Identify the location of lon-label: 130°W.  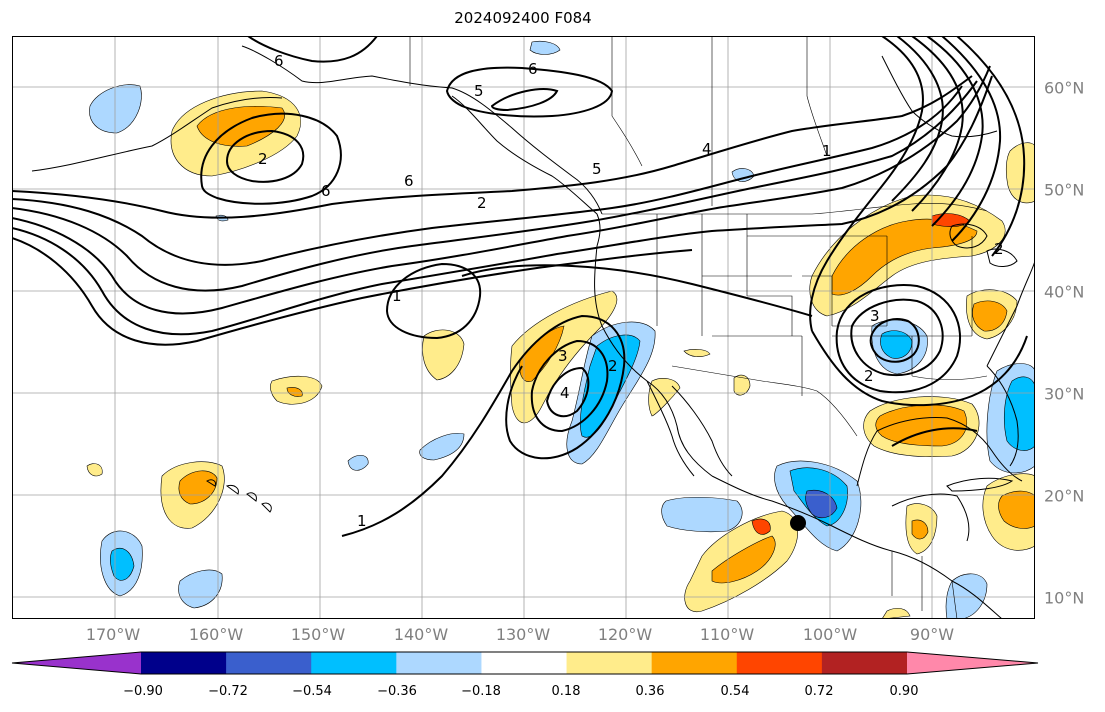
(523, 634).